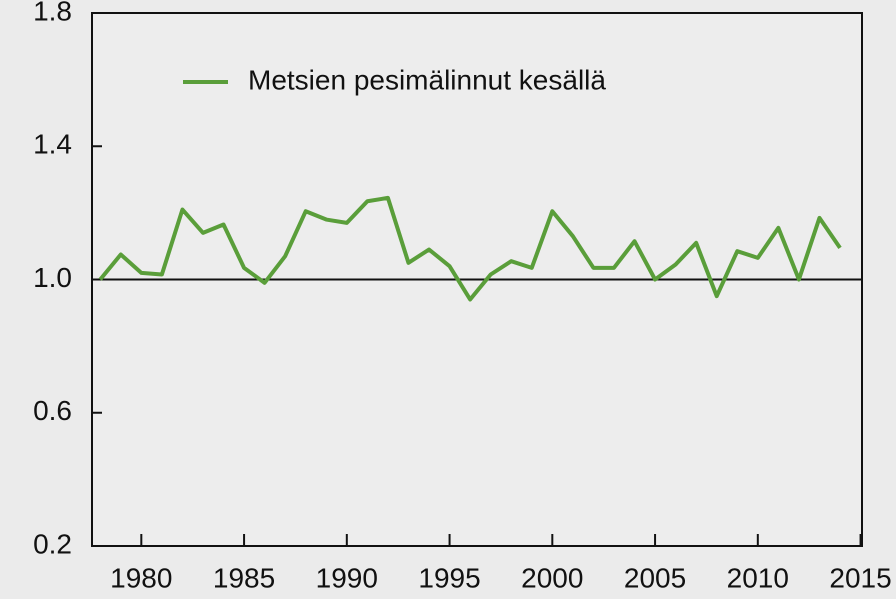 The image size is (896, 599). I want to click on x-tick-label: 1995, so click(449, 577).